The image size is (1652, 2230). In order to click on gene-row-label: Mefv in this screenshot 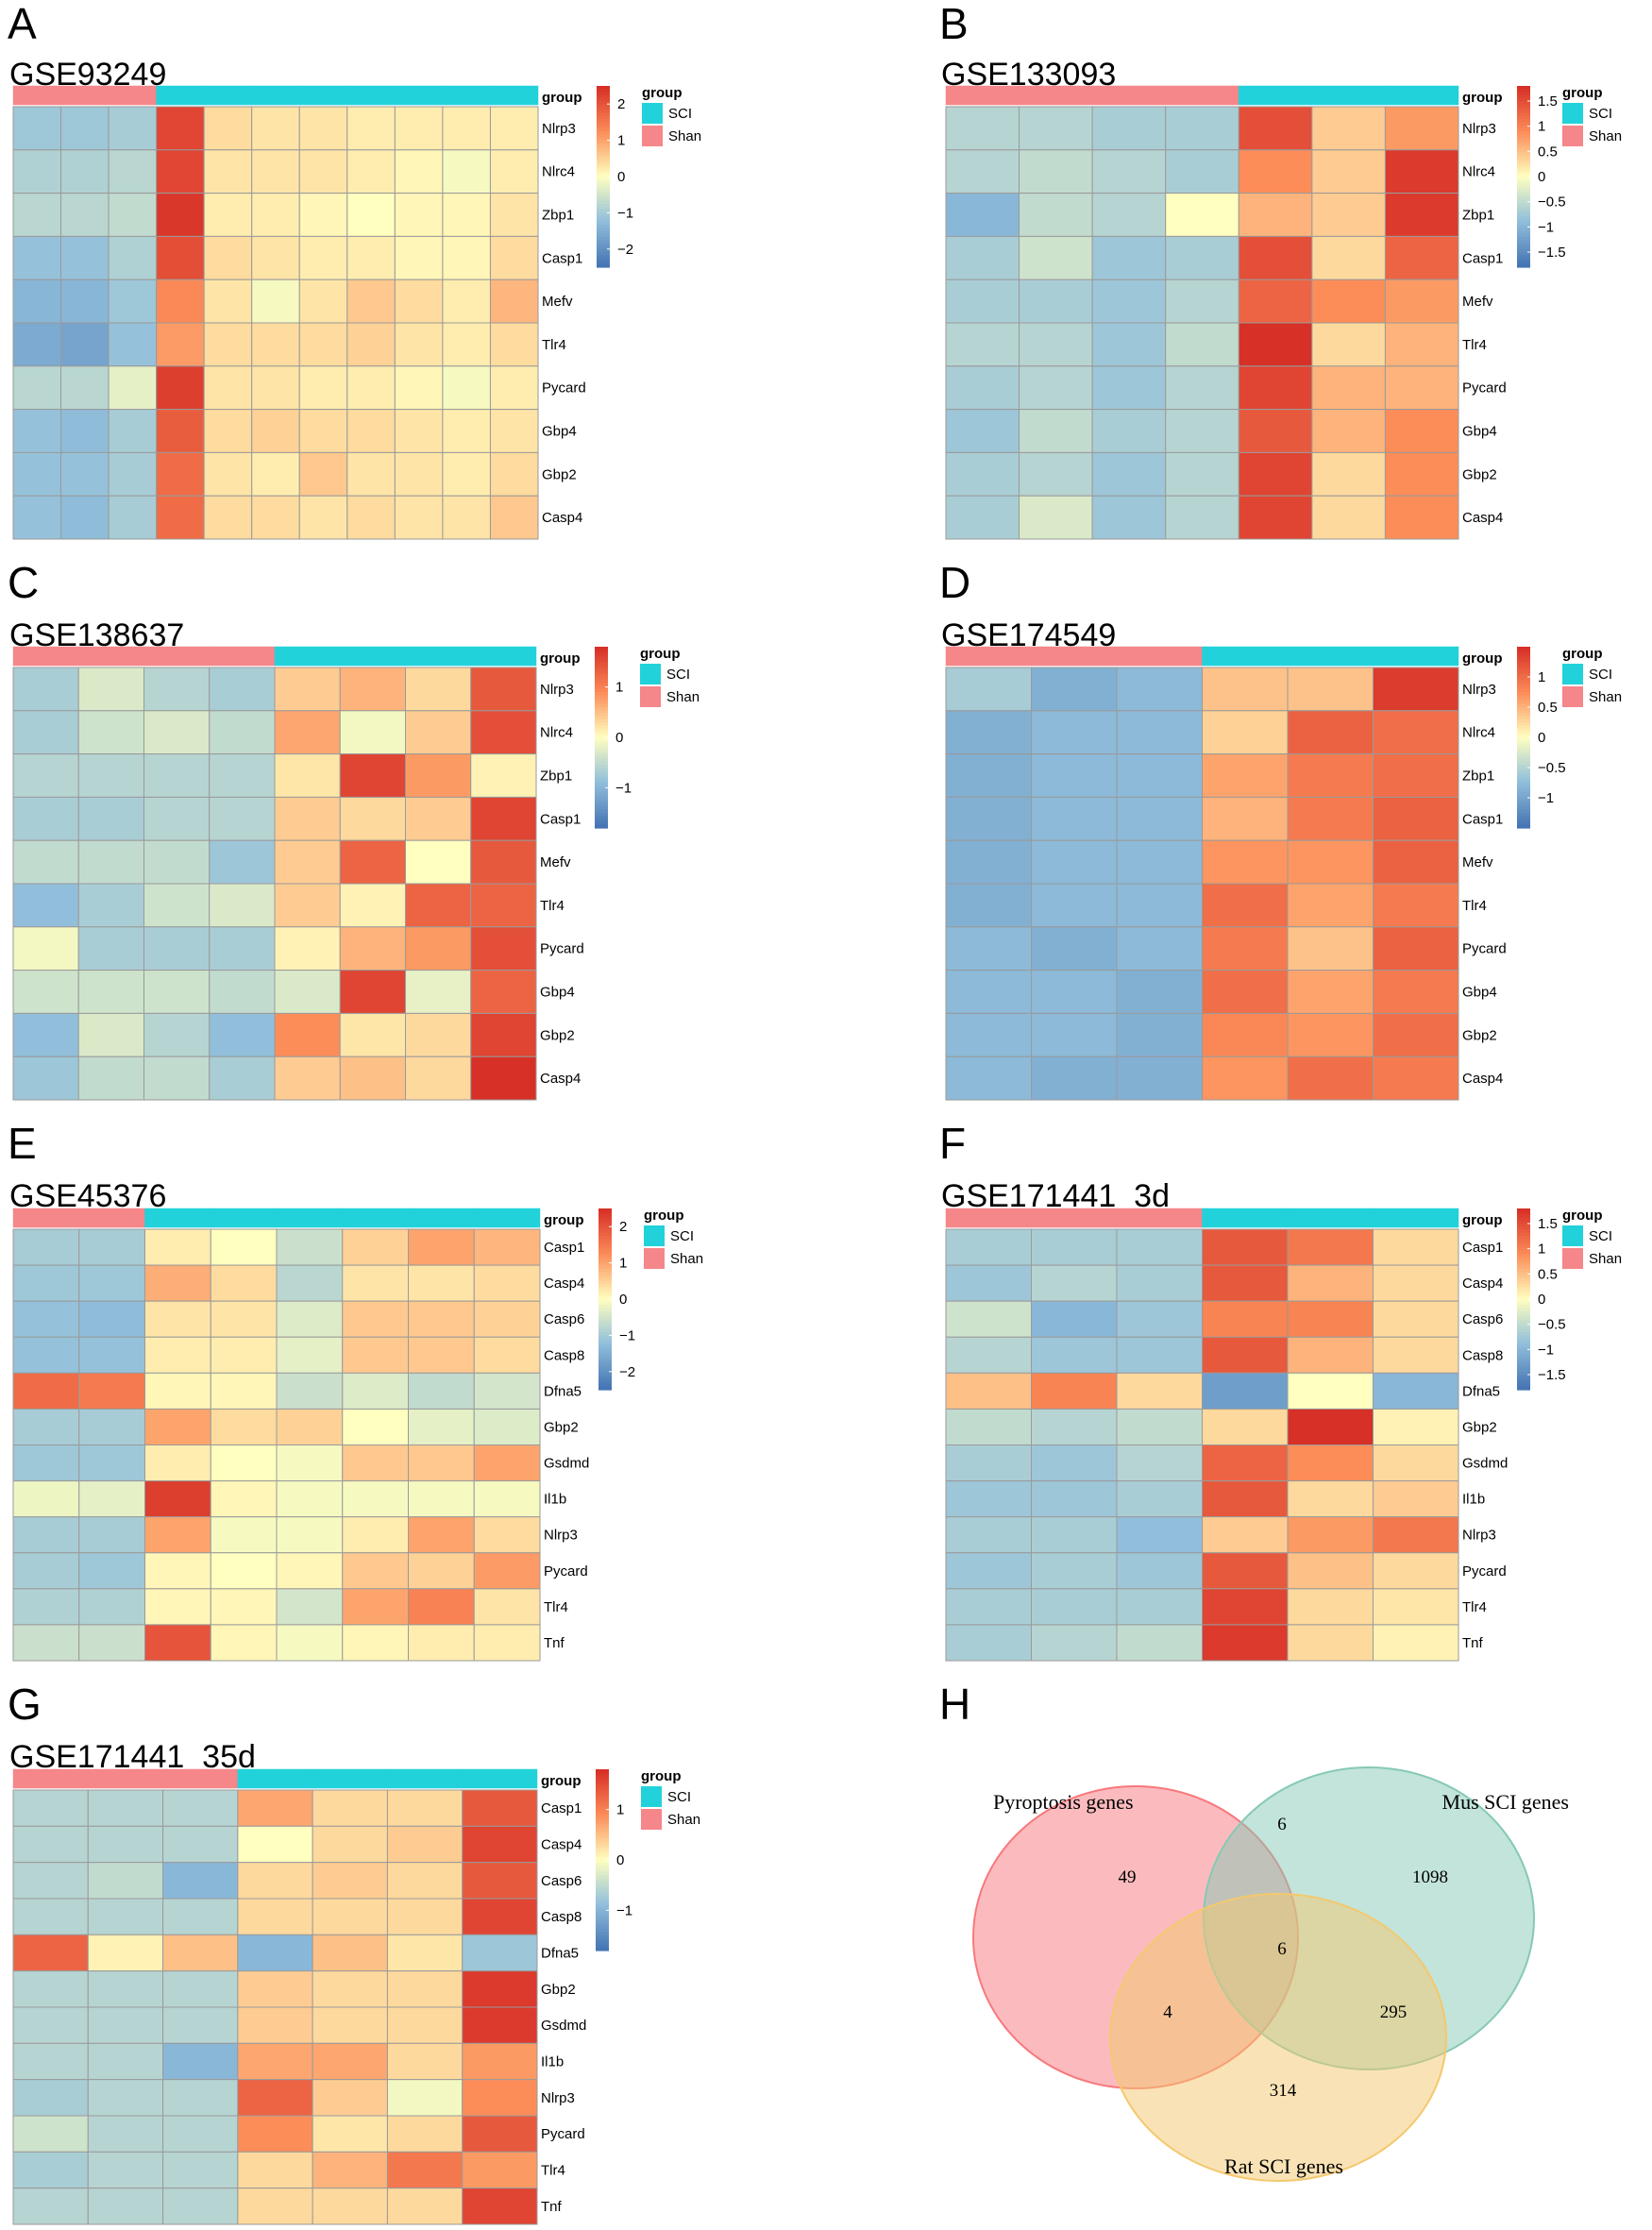, I will do `click(1478, 302)`.